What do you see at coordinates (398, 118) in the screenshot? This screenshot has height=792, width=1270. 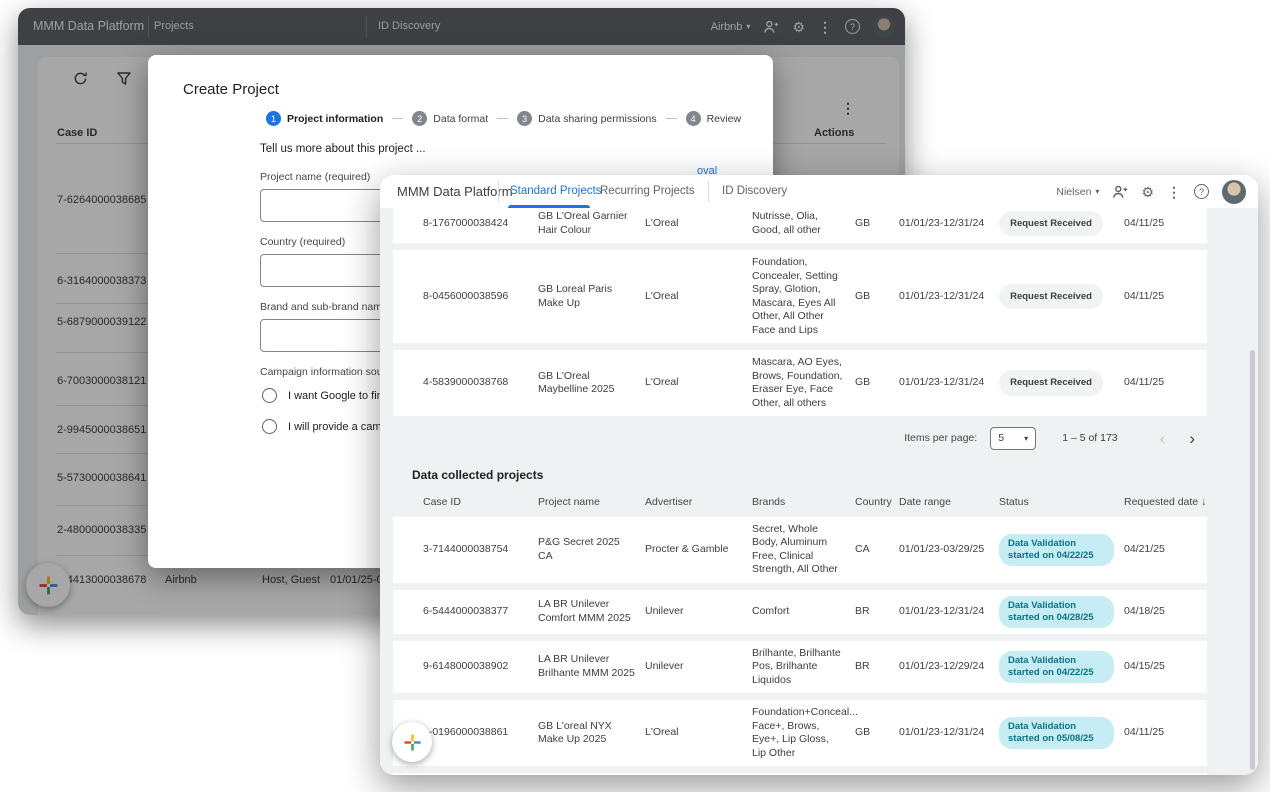 I see `step-connector` at bounding box center [398, 118].